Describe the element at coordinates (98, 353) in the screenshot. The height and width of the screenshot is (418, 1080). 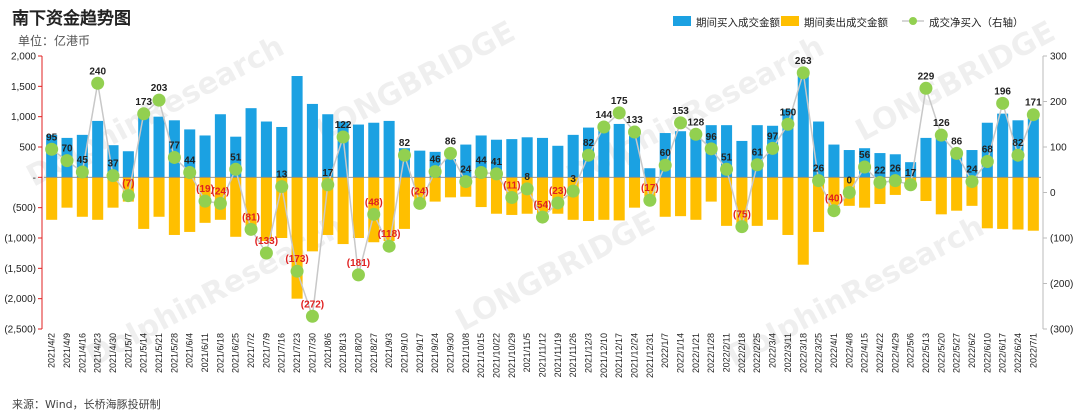
I see `x-tick-label: 2021/4/23` at that location.